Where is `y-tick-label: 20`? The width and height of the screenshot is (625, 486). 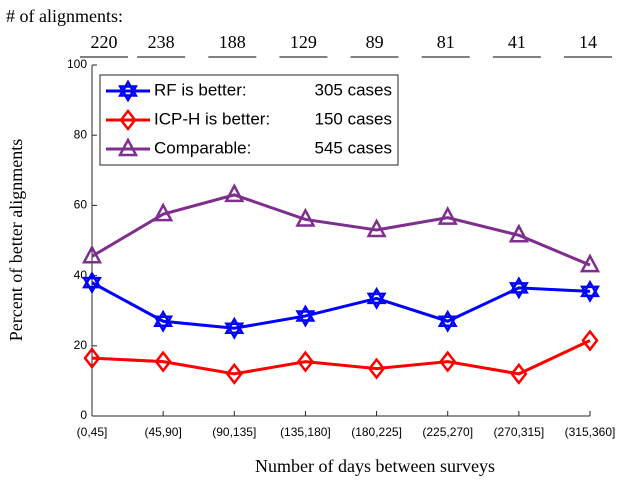
y-tick-label: 20 is located at coordinates (81, 345).